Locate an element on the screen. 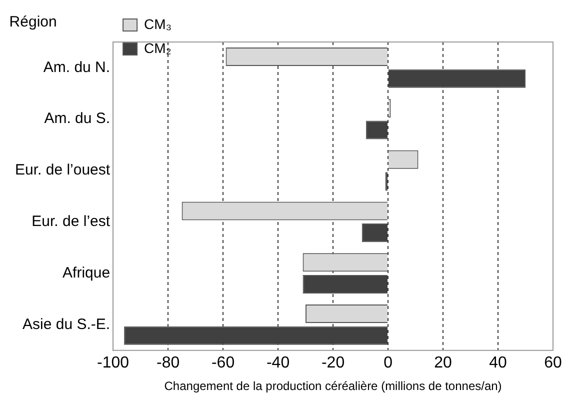 Image resolution: width=583 pixels, height=406 pixels. legend-label: CM₂ is located at coordinates (158, 48).